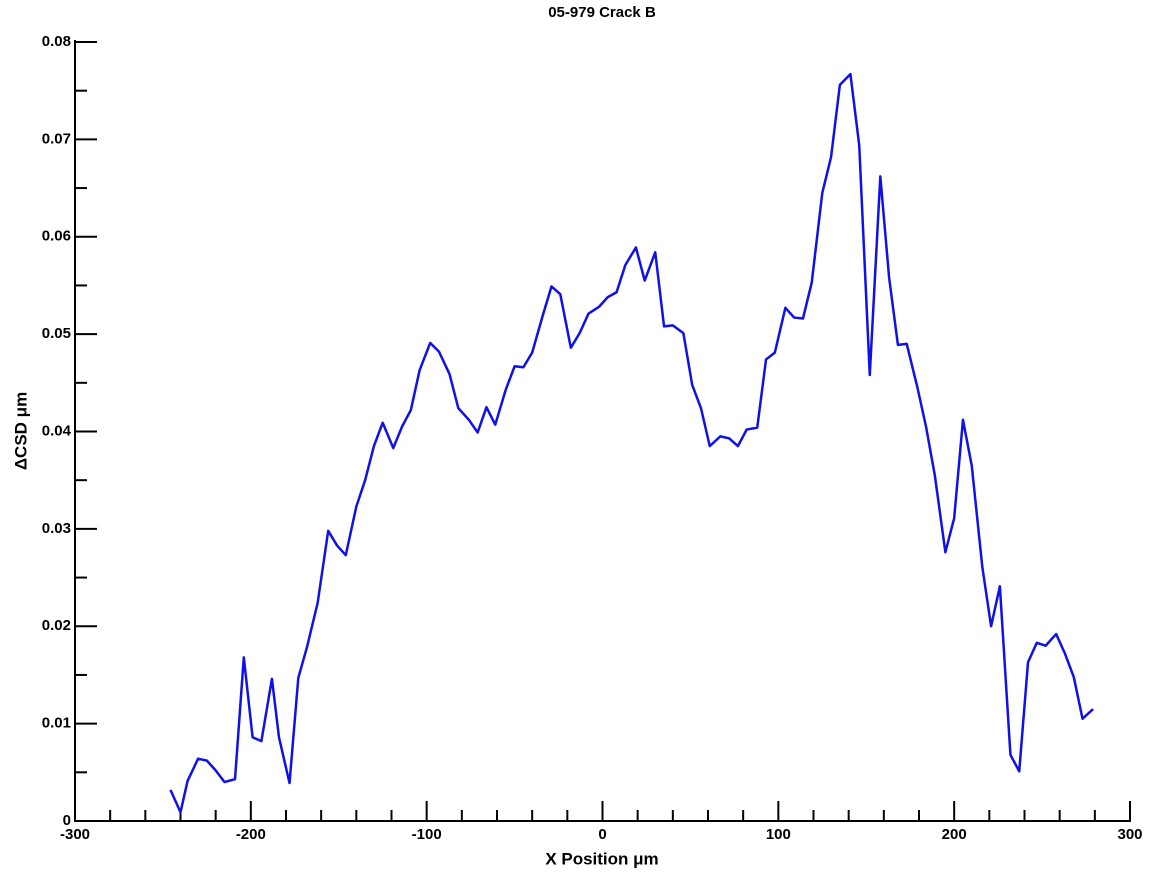  I want to click on y-axis-label: ΔCSD μm, so click(20, 431).